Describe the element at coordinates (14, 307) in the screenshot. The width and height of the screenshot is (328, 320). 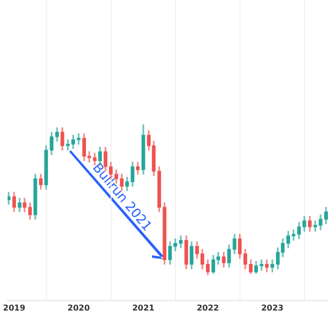
I see `x-tick-label: 2019` at that location.